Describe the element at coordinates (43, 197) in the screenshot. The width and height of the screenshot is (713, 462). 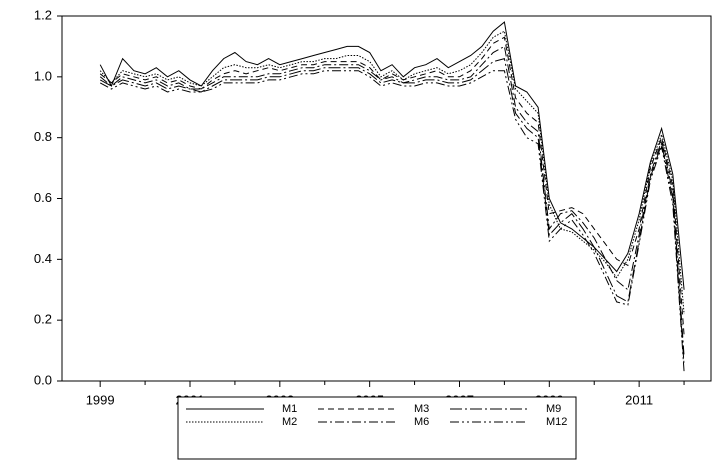
I see `y-tick-label: 0.6` at that location.